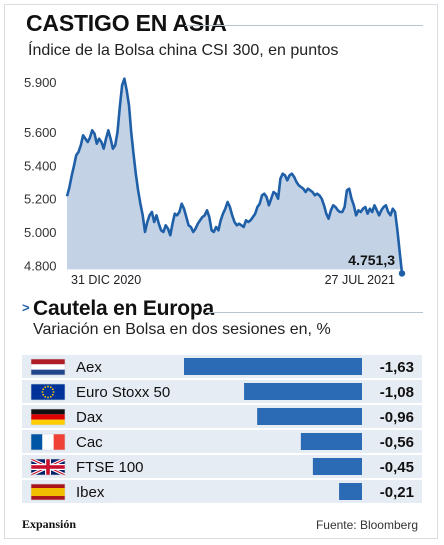  Describe the element at coordinates (40, 232) in the screenshot. I see `y-tick-label: 5.000` at that location.